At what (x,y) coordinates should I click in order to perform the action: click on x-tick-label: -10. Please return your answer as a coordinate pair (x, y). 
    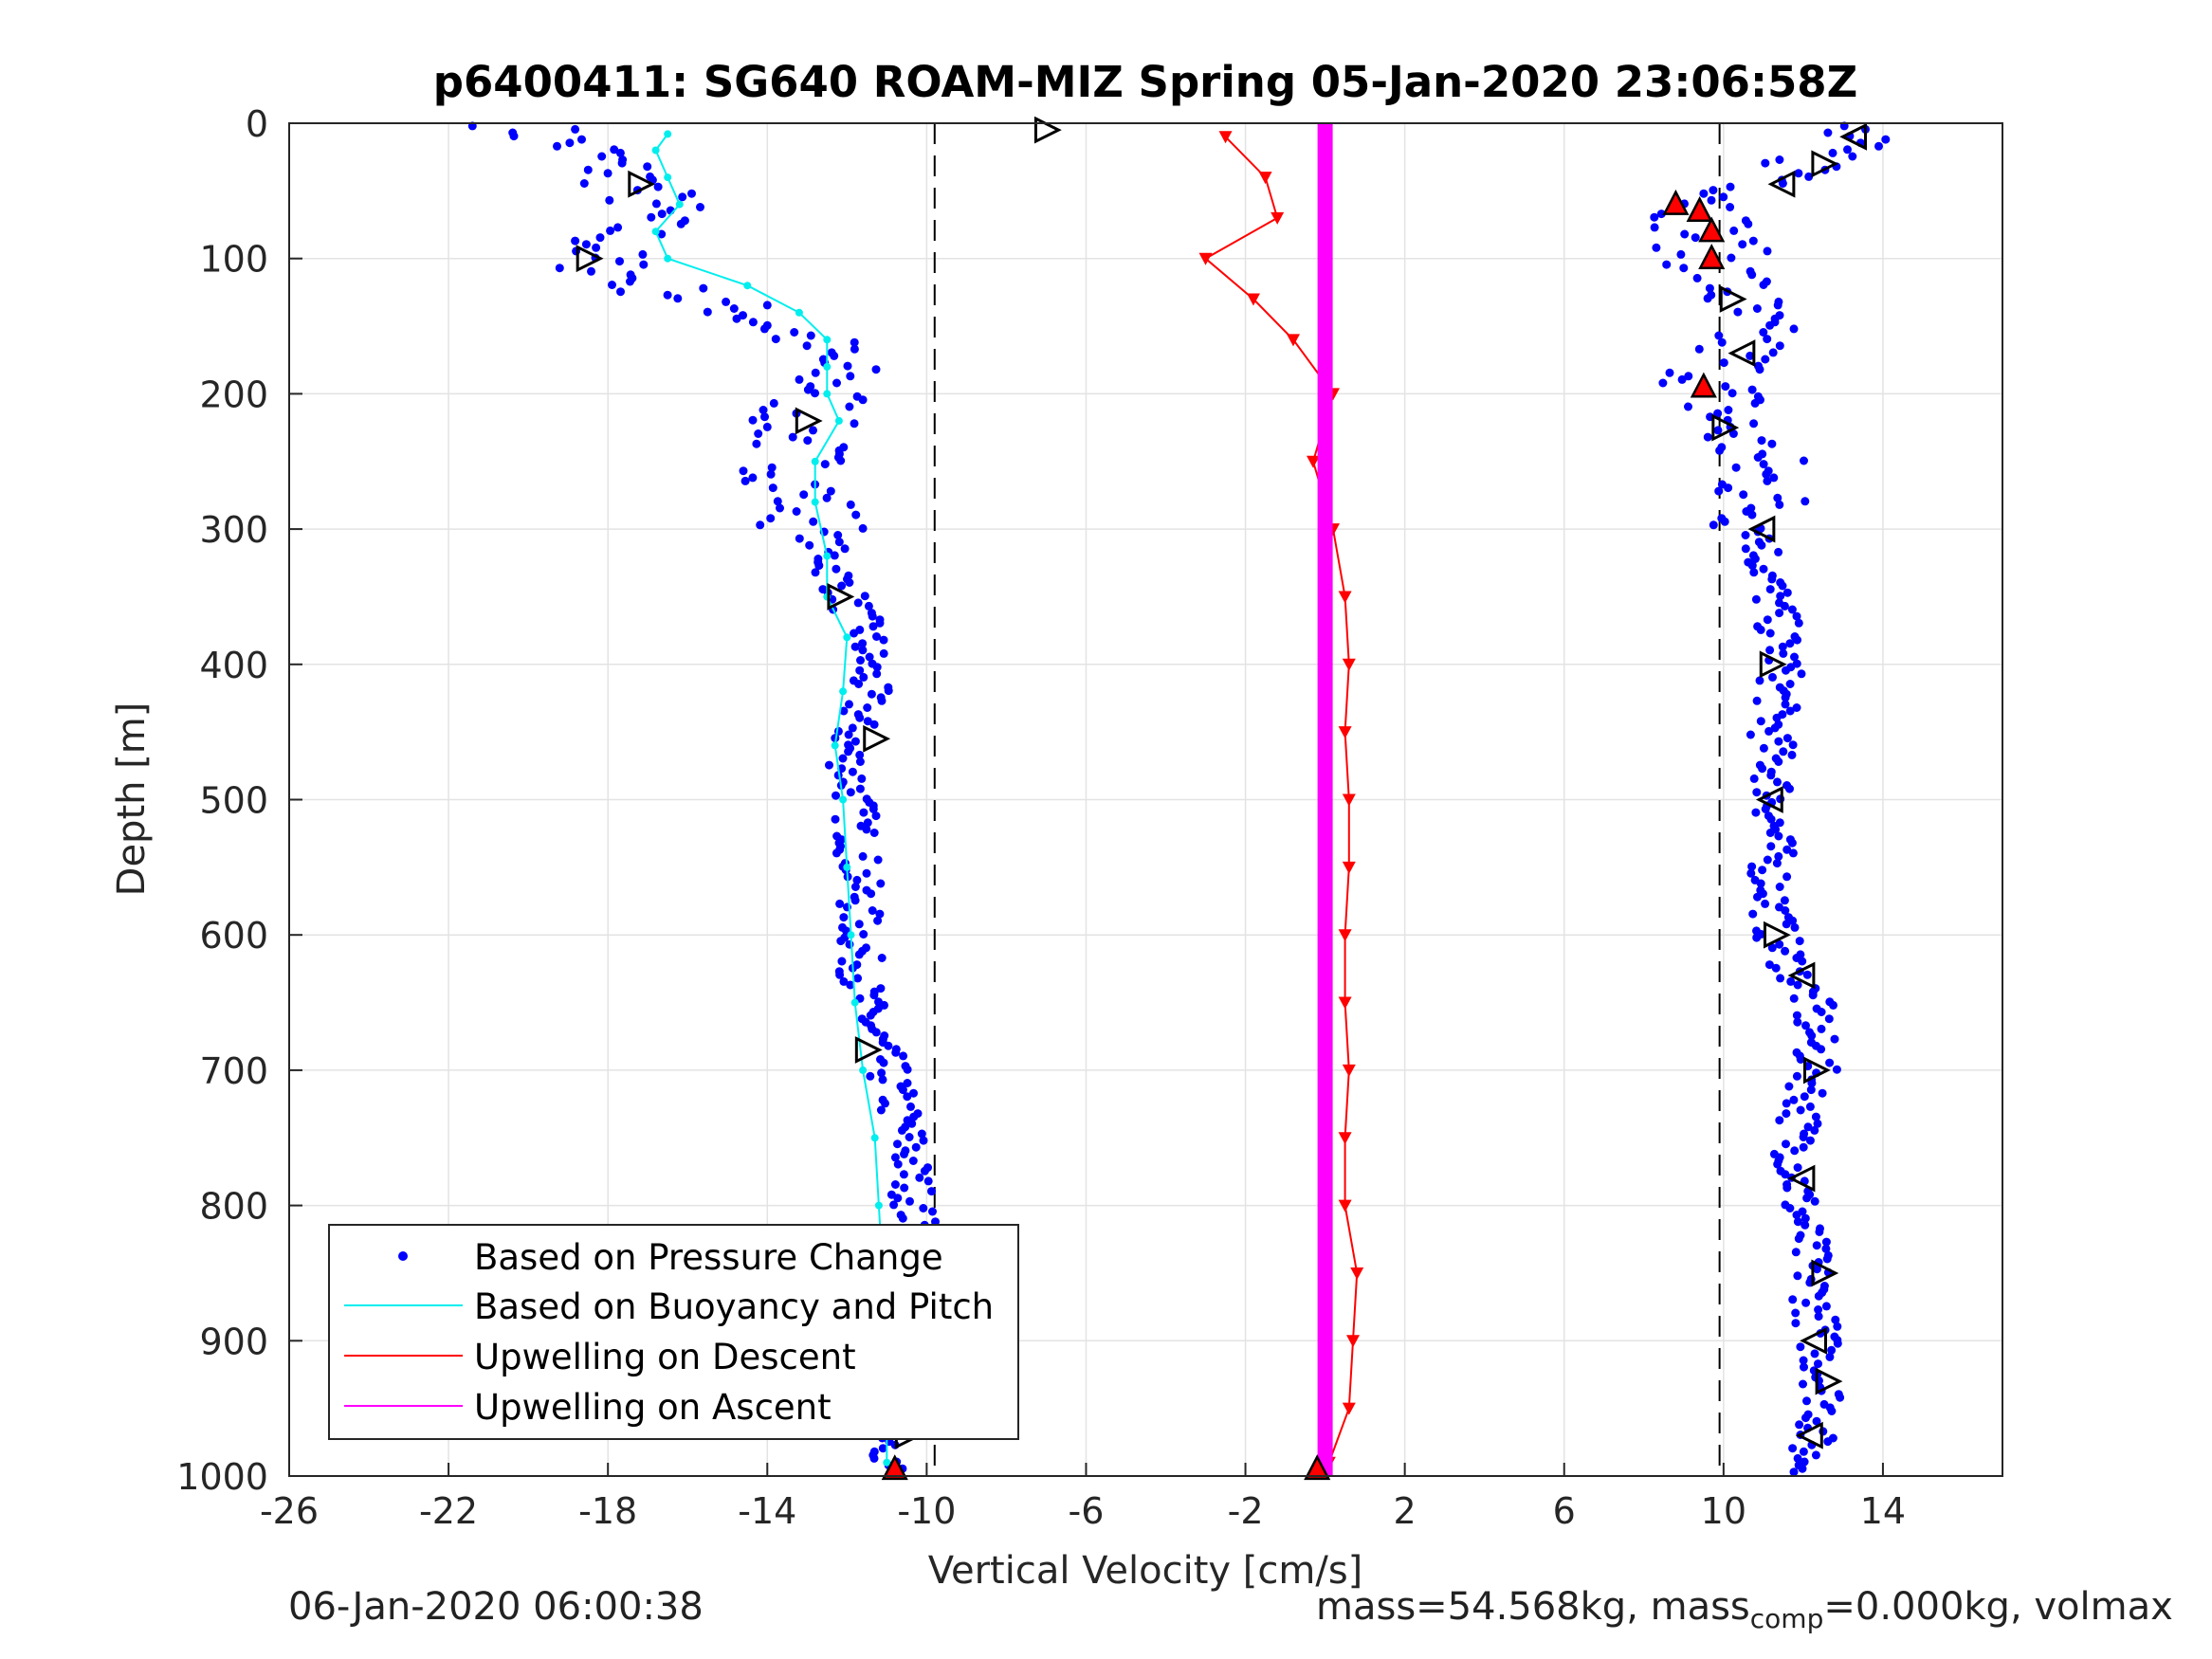
    Looking at the image, I should click on (926, 1511).